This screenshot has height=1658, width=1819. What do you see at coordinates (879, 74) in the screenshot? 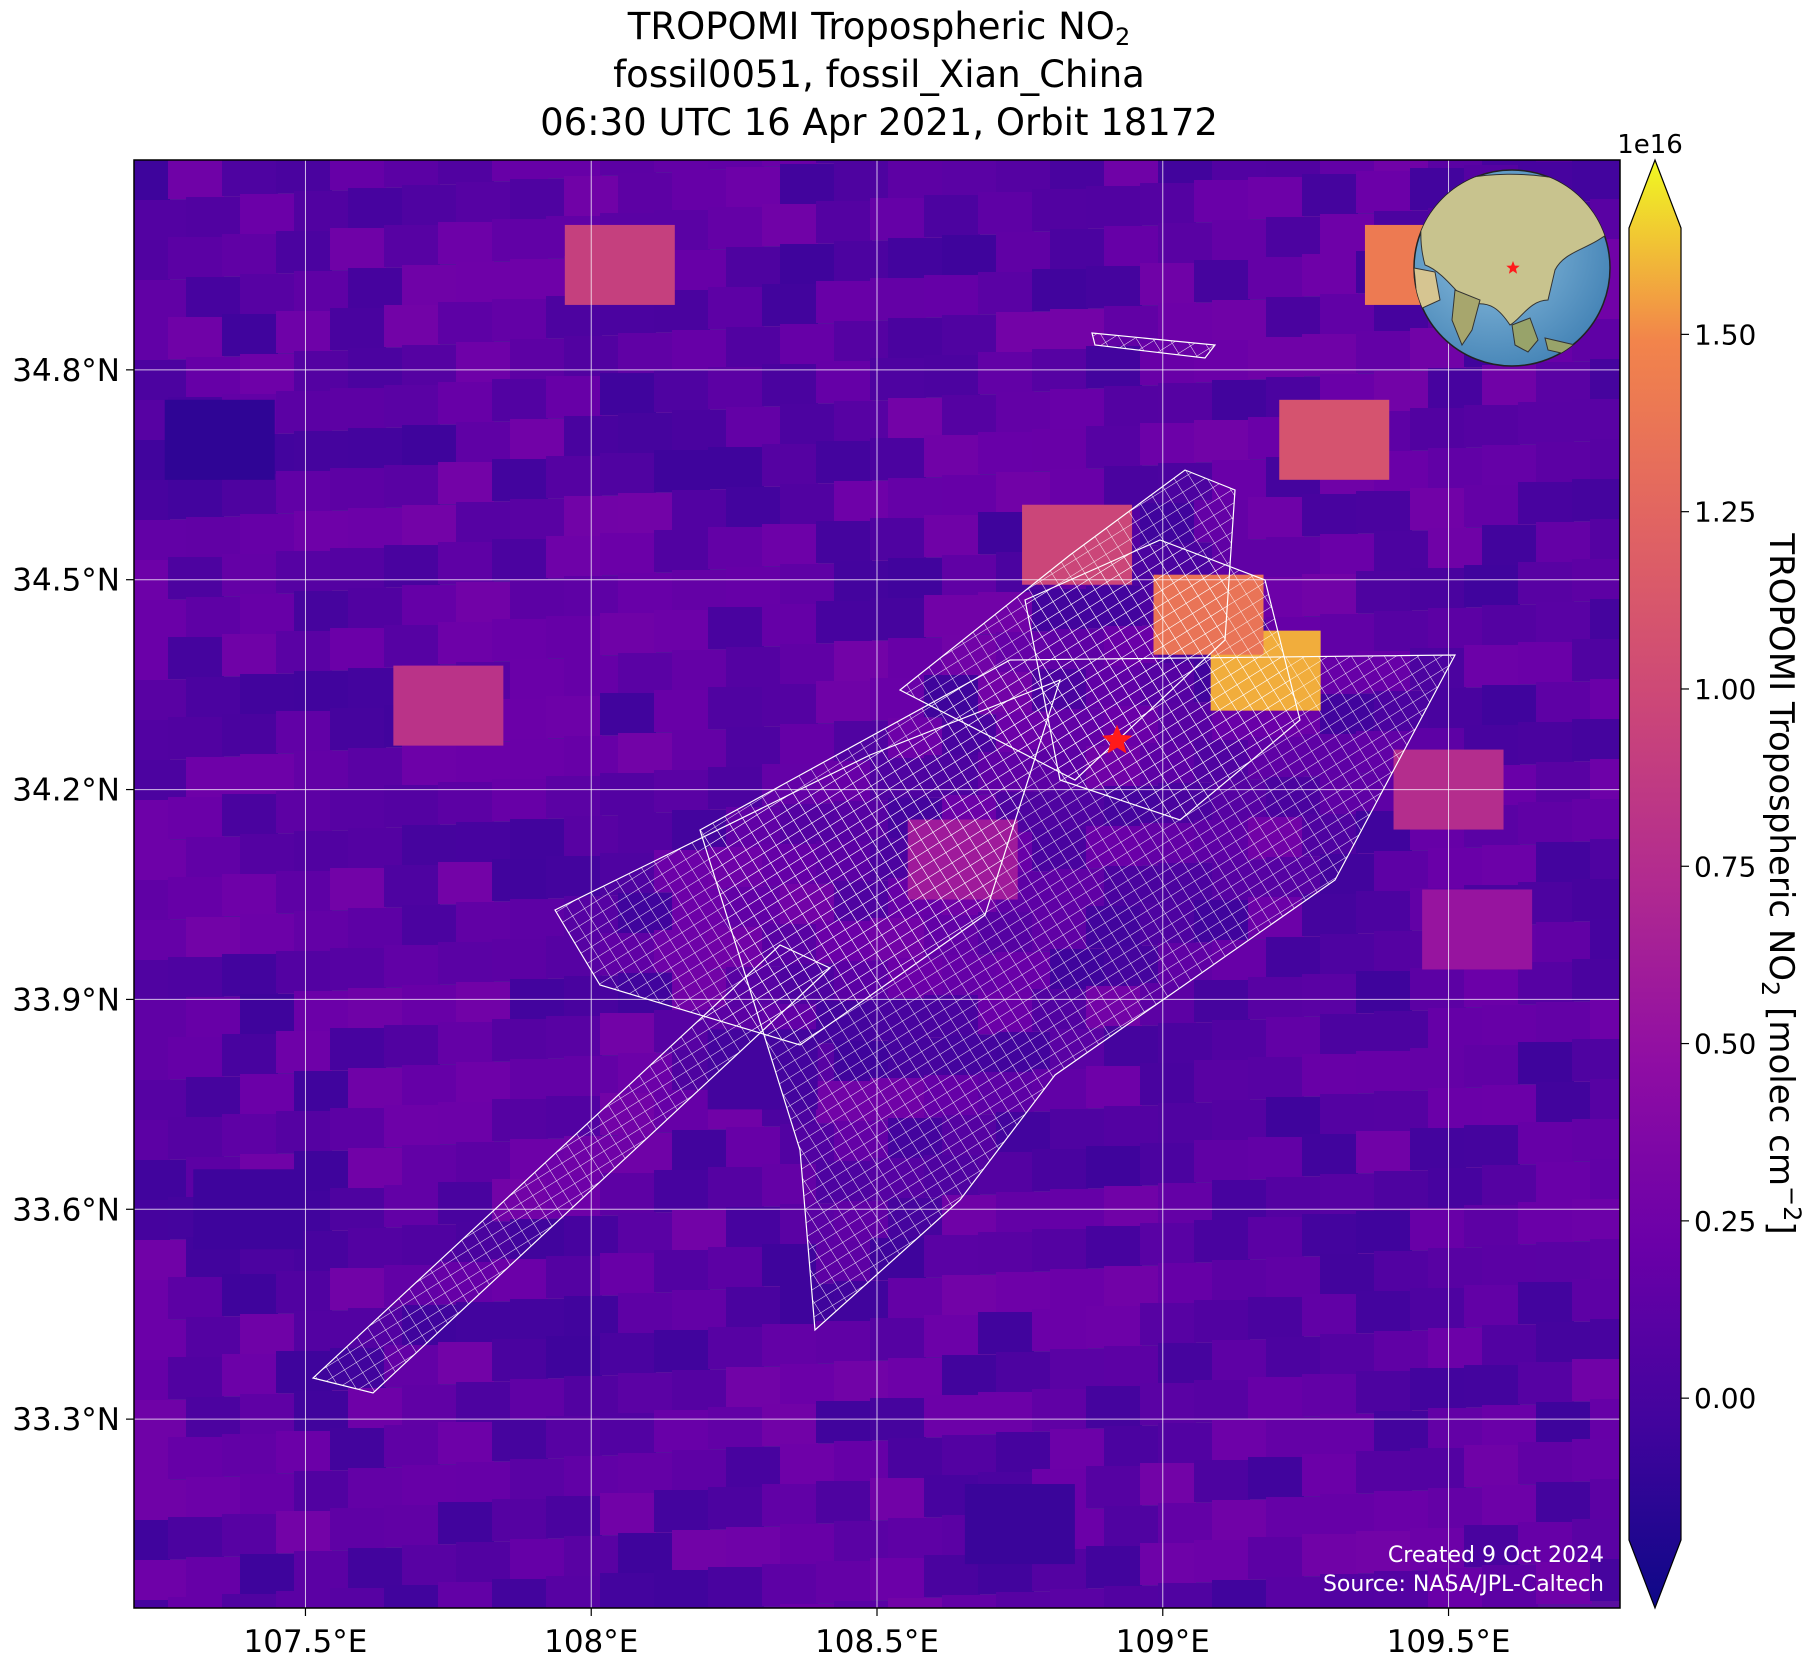
I see `title-line-2: fossil0051, fossil_Xian_China` at bounding box center [879, 74].